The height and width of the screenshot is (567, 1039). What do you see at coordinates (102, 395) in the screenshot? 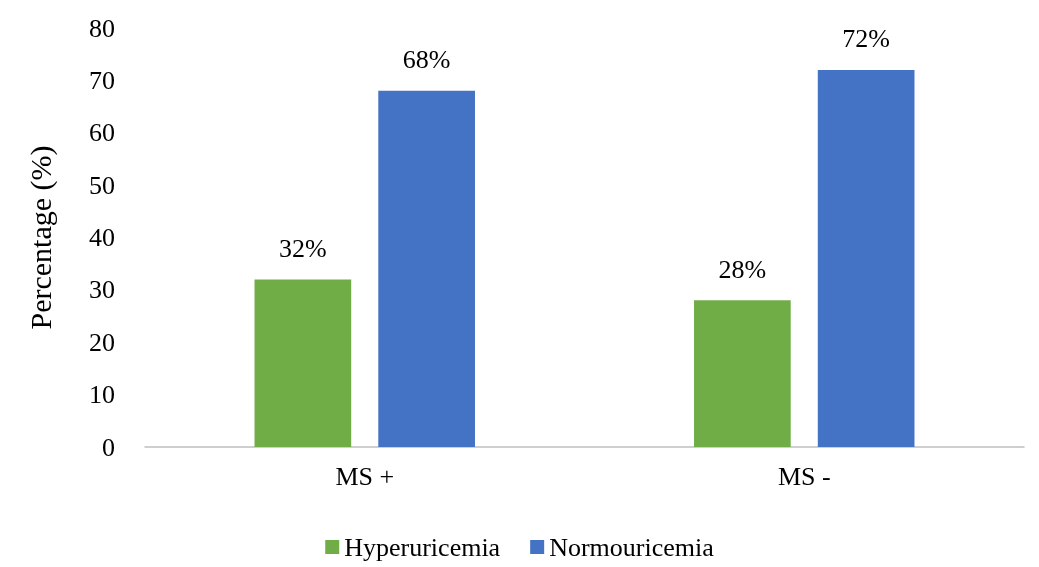
I see `y-tick-label: 10` at bounding box center [102, 395].